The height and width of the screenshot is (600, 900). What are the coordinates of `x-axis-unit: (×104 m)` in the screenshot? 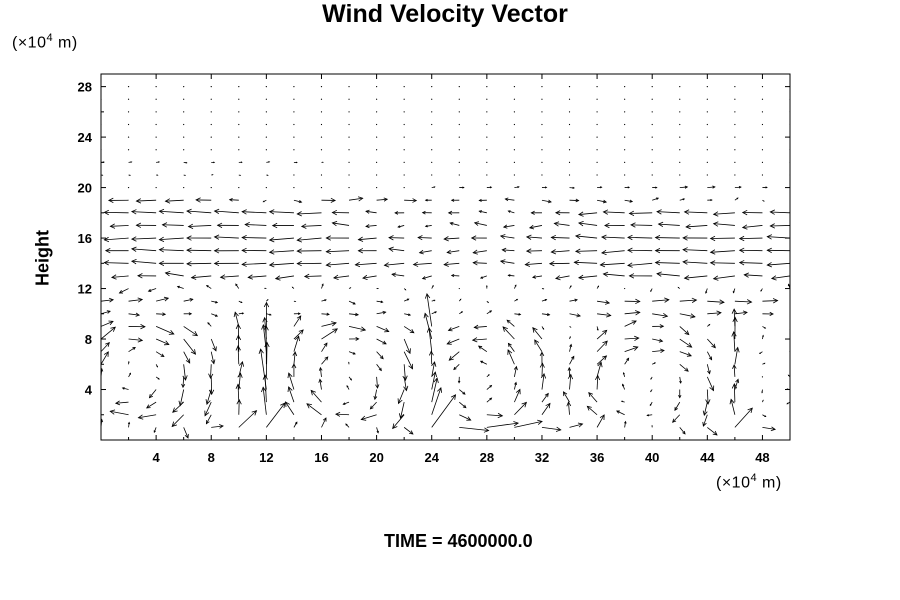 It's located at (749, 482).